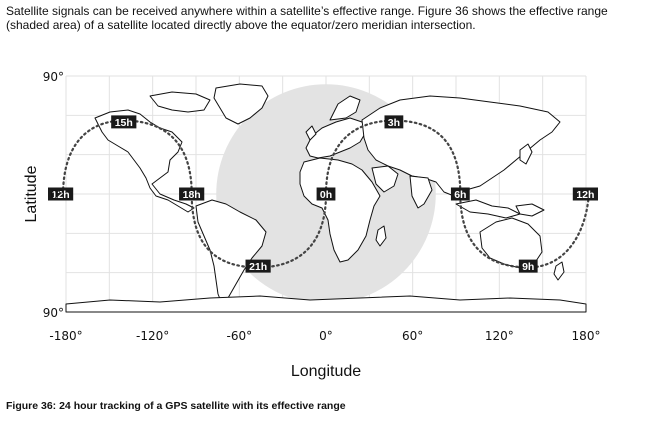 This screenshot has width=650, height=424. I want to click on hour-mark-label: 15h, so click(124, 123).